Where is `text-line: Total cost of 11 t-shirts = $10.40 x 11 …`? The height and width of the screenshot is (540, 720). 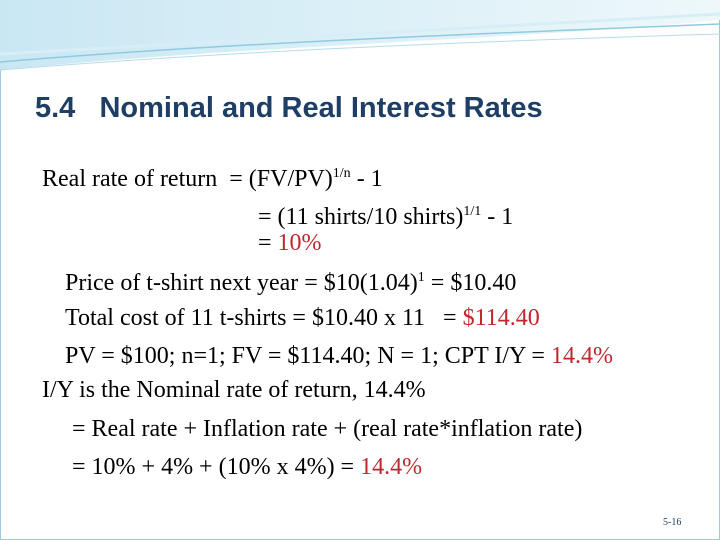
text-line: Total cost of 11 t-shirts = $10.40 x 11 … is located at coordinates (302, 318).